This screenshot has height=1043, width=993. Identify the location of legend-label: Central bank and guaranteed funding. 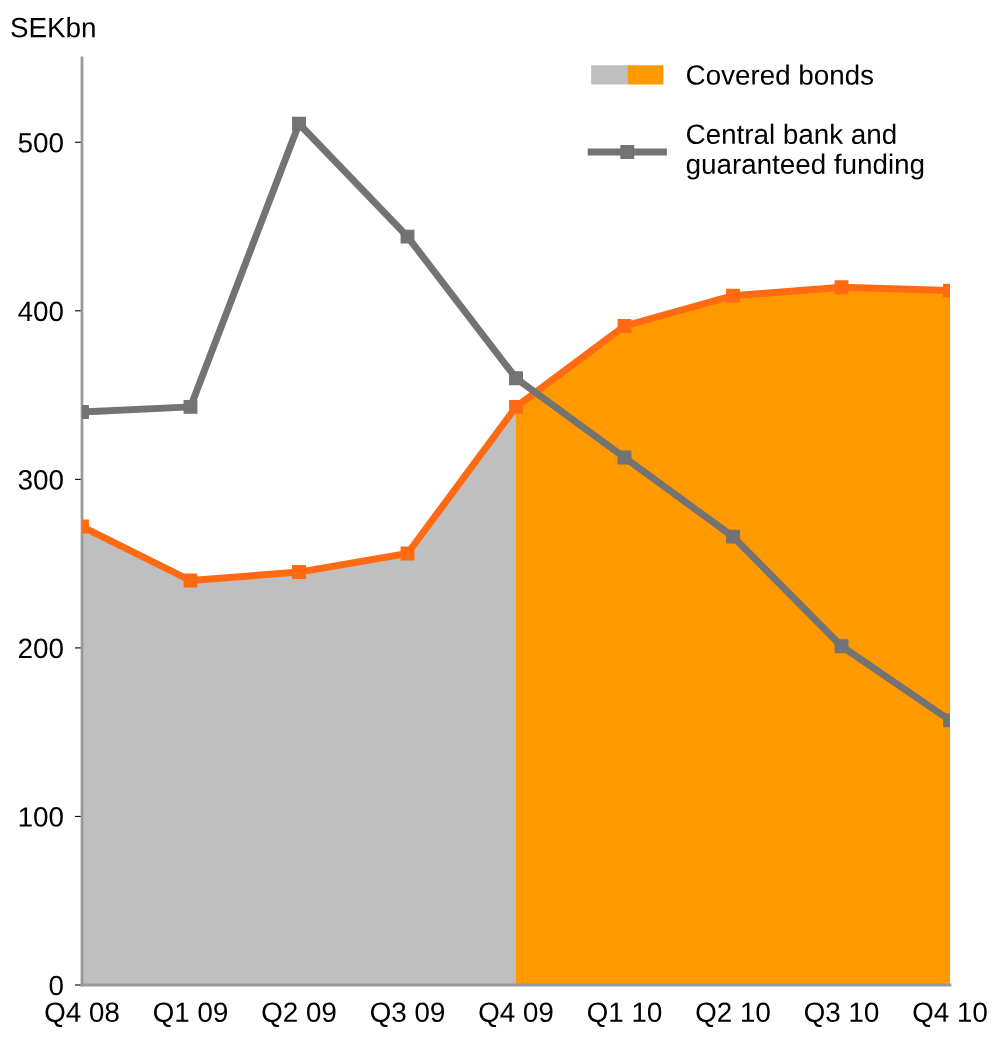
(805, 151).